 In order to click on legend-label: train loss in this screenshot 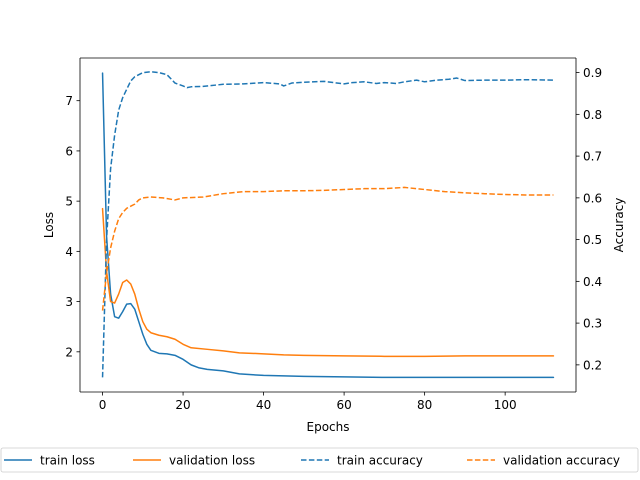, I will do `click(67, 461)`.